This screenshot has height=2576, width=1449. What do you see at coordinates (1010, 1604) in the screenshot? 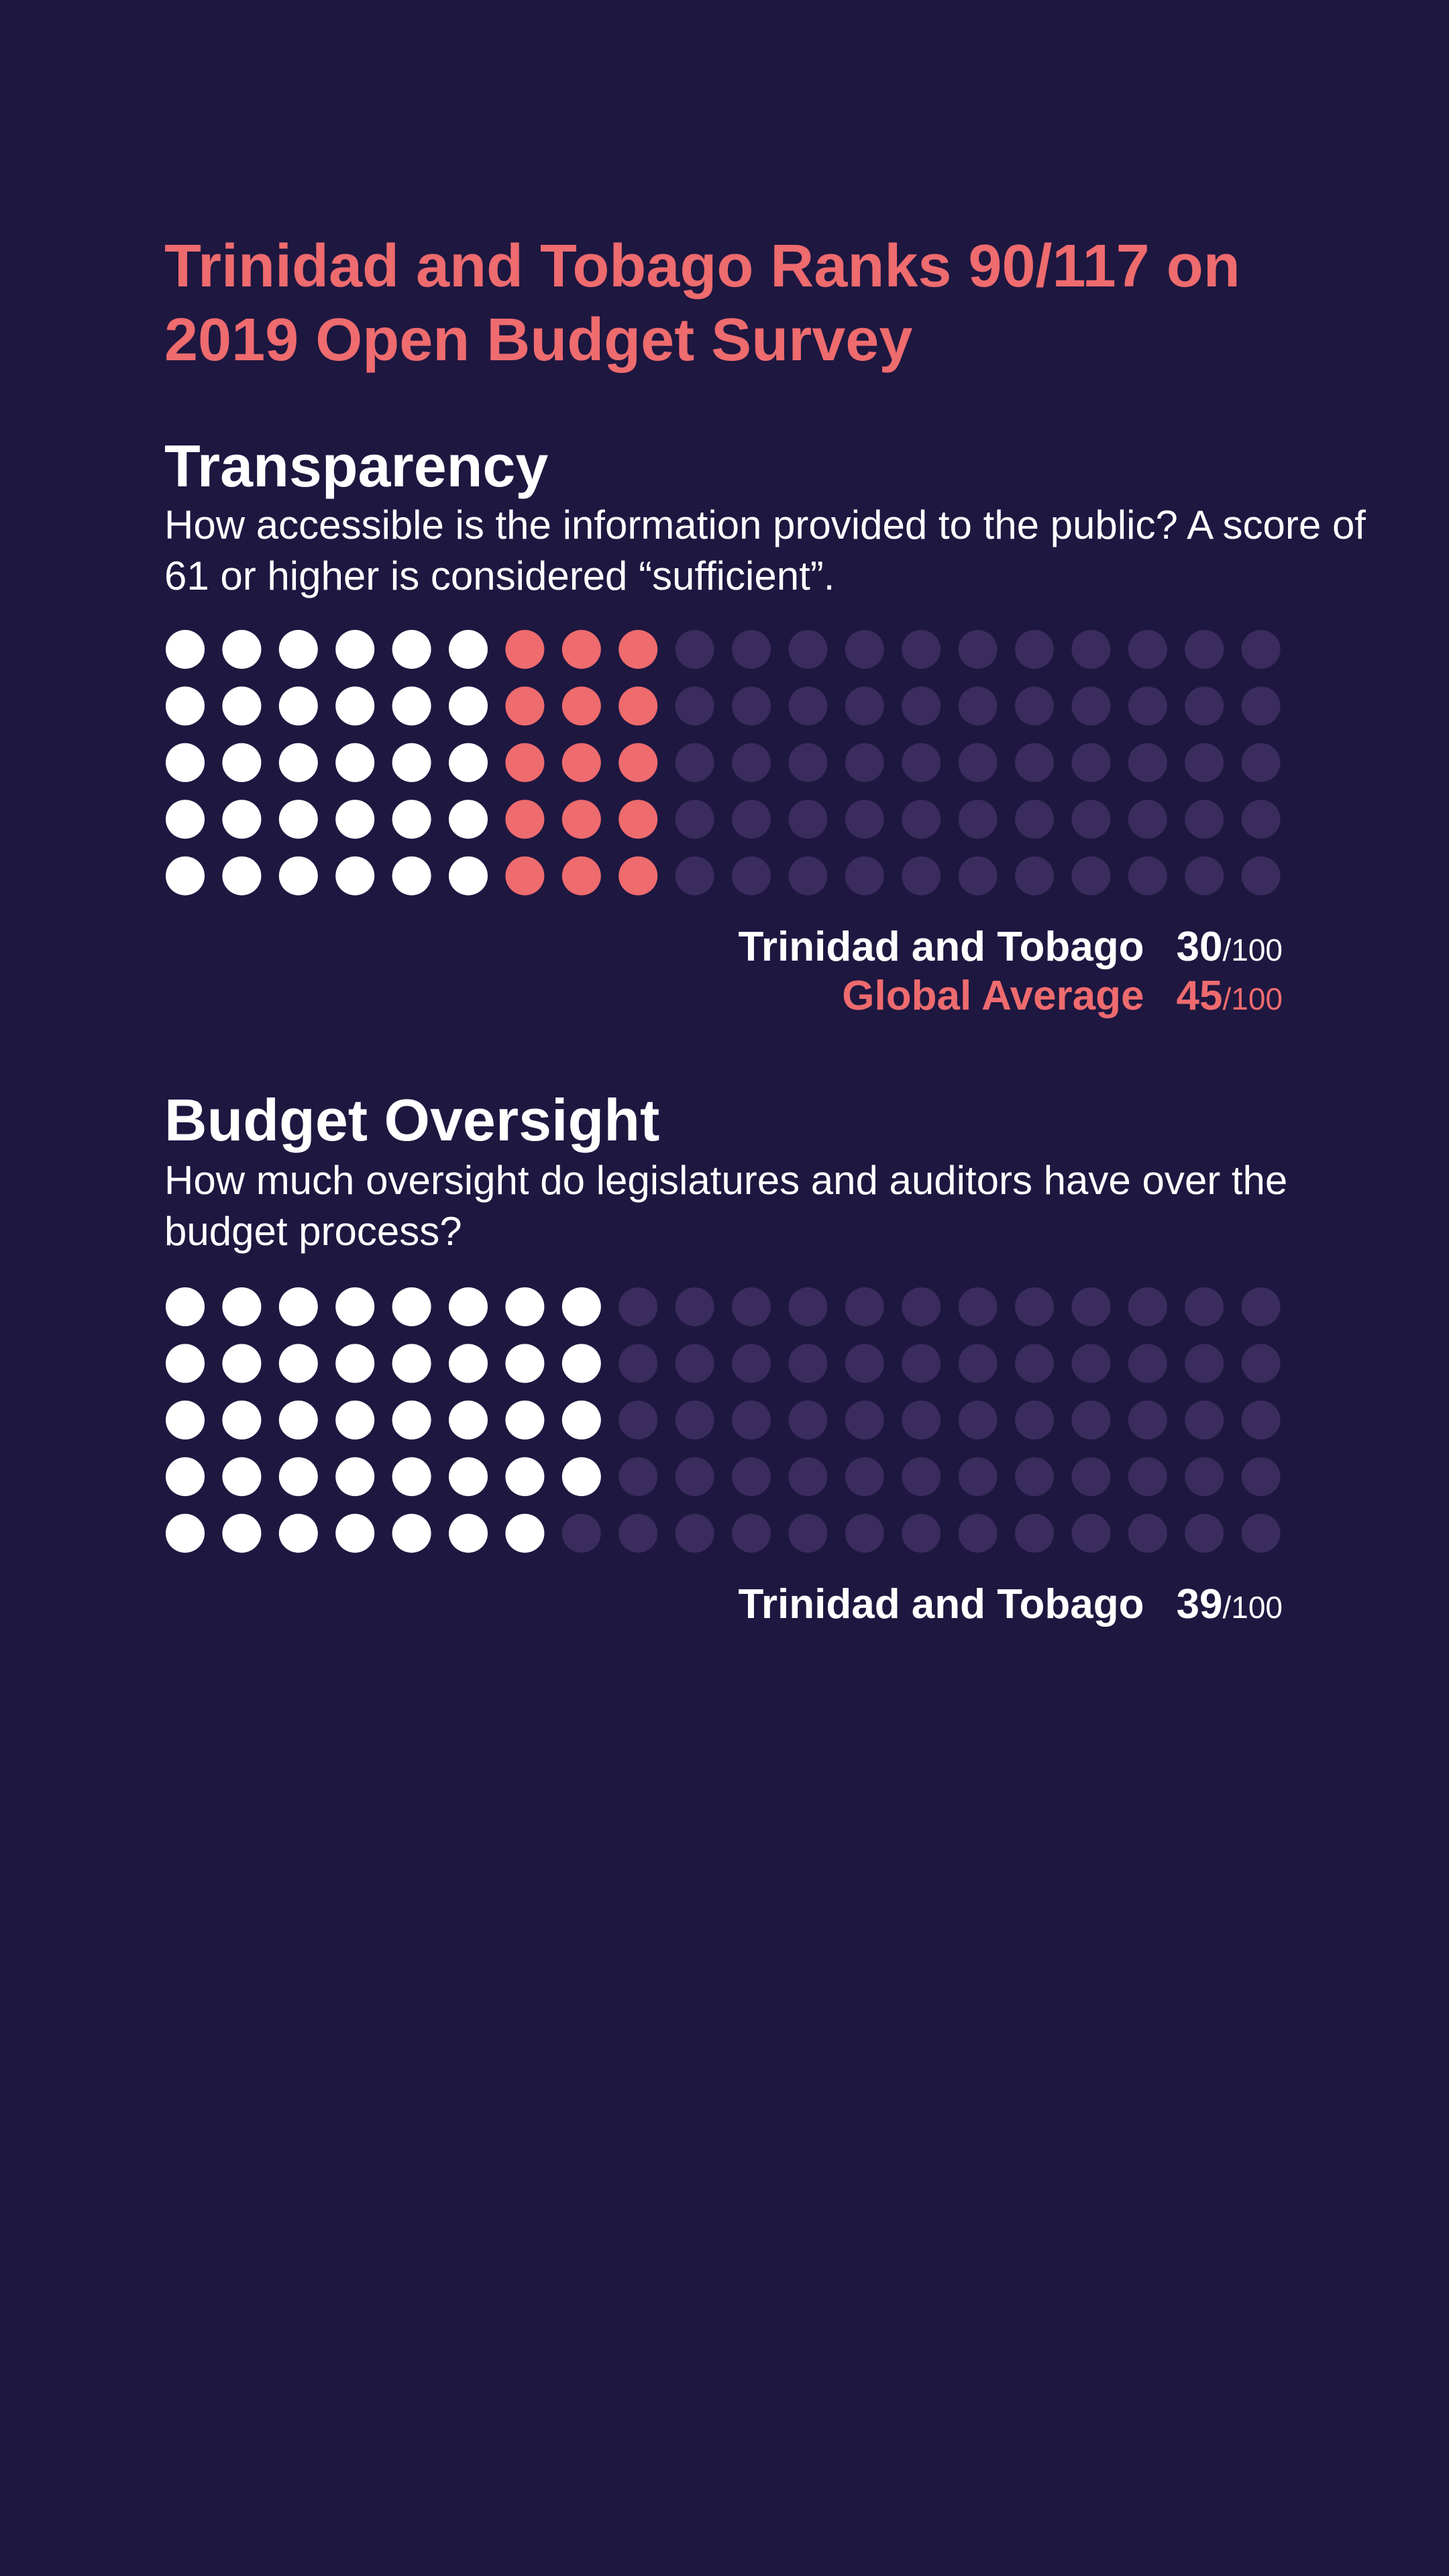
I see `oversight-country-score: Trinidad and Tobago 39/100` at bounding box center [1010, 1604].